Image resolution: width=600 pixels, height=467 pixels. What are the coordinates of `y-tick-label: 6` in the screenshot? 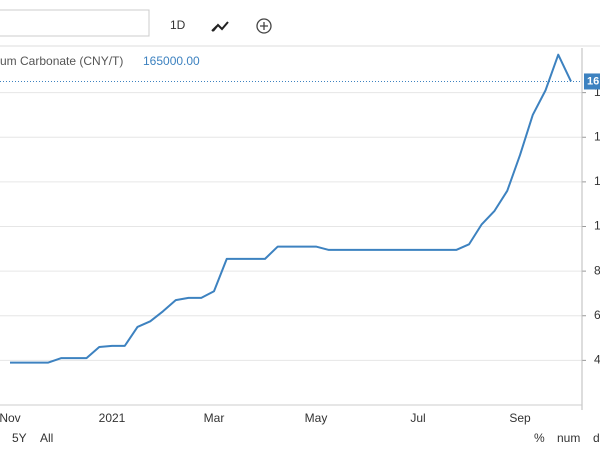 It's located at (597, 315).